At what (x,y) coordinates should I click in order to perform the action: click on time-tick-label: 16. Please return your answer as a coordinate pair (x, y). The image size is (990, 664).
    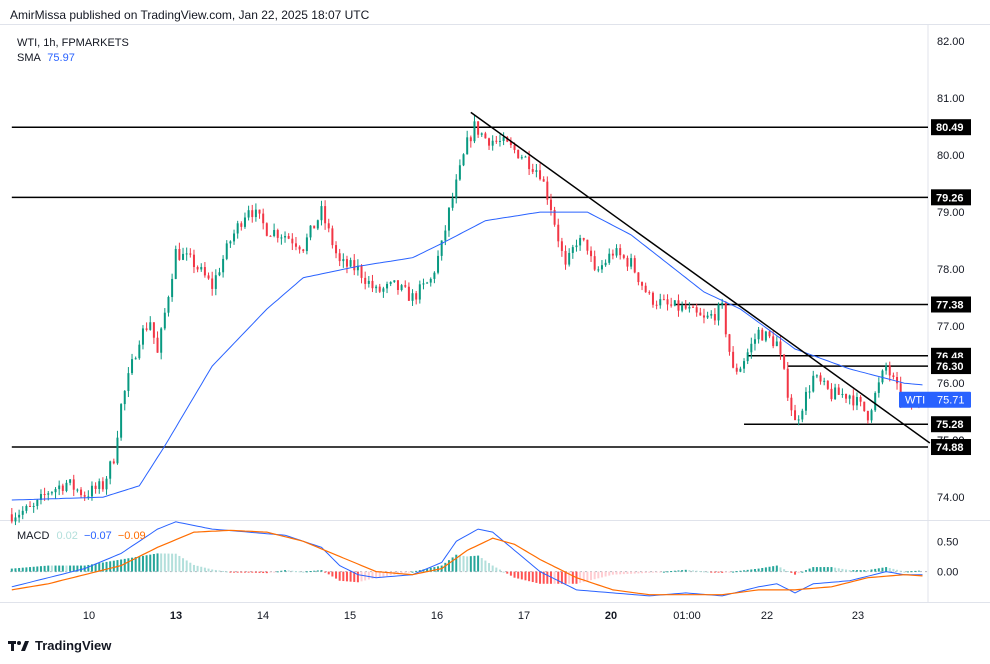
    Looking at the image, I should click on (437, 616).